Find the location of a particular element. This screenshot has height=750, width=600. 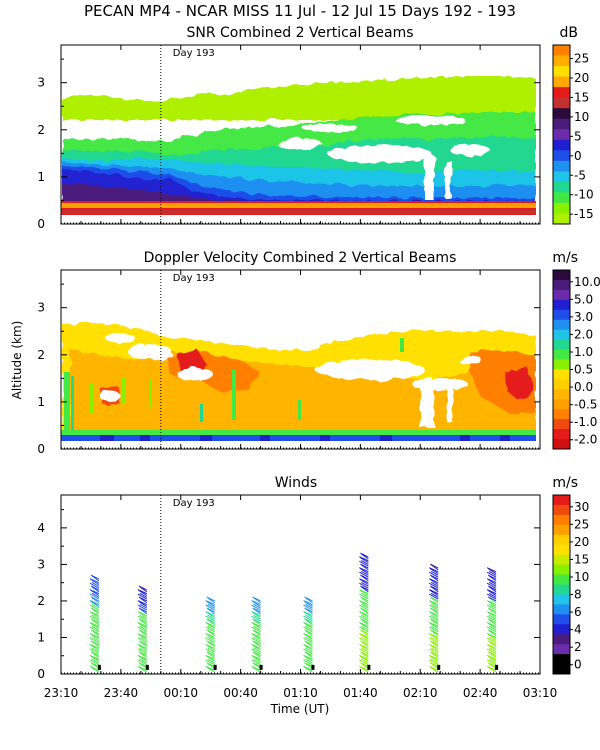

winds-colorbar-label: 2 is located at coordinates (578, 647).